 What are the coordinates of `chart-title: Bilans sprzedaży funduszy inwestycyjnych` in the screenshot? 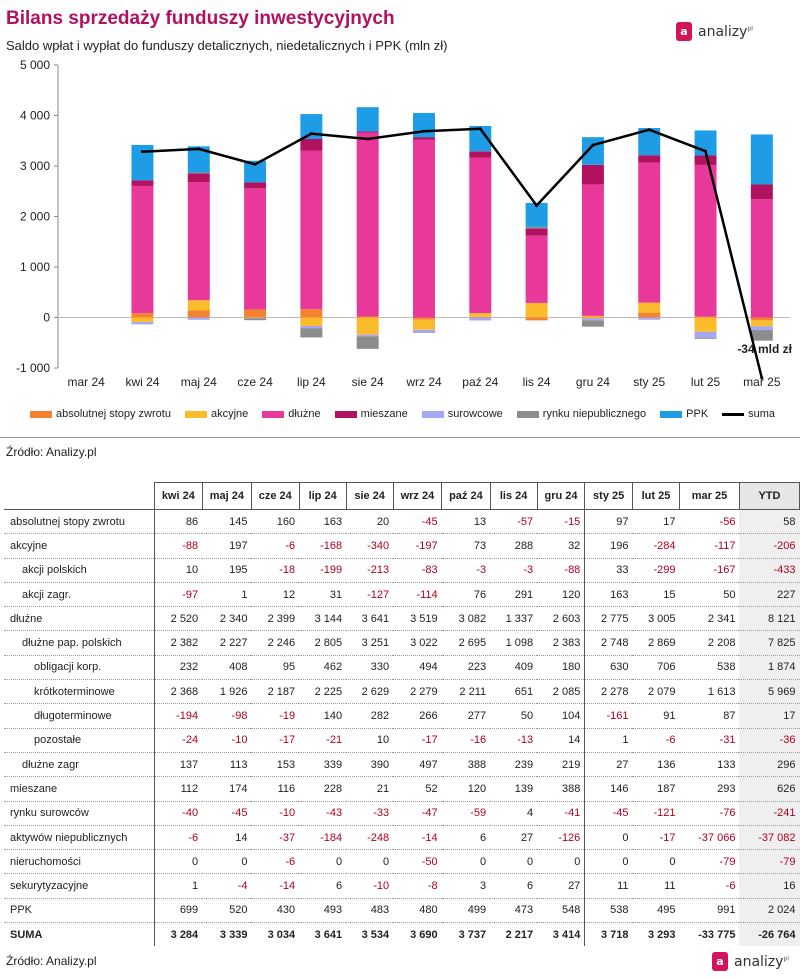 It's located at (200, 18).